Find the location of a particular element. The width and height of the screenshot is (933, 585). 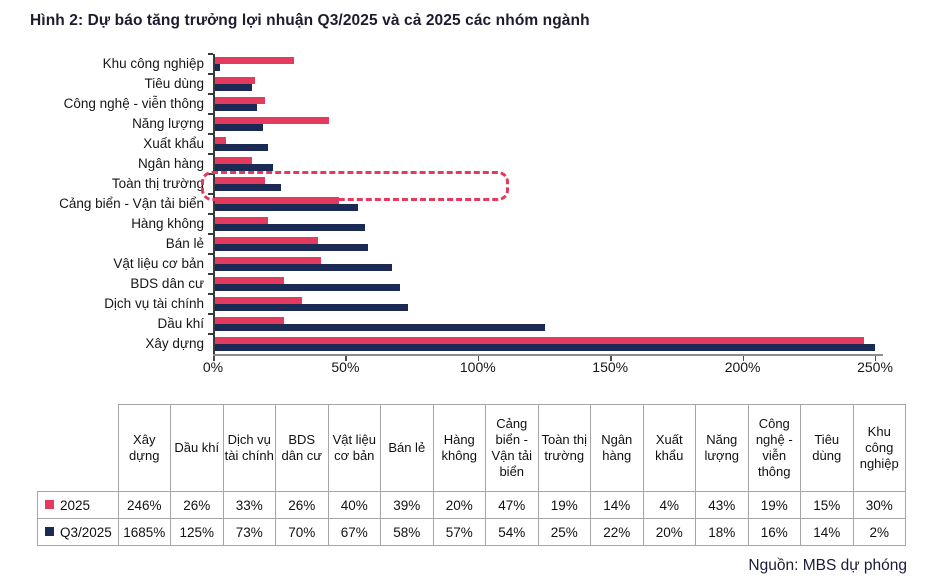

chart-row: Xây dựng is located at coordinates (466, 343).